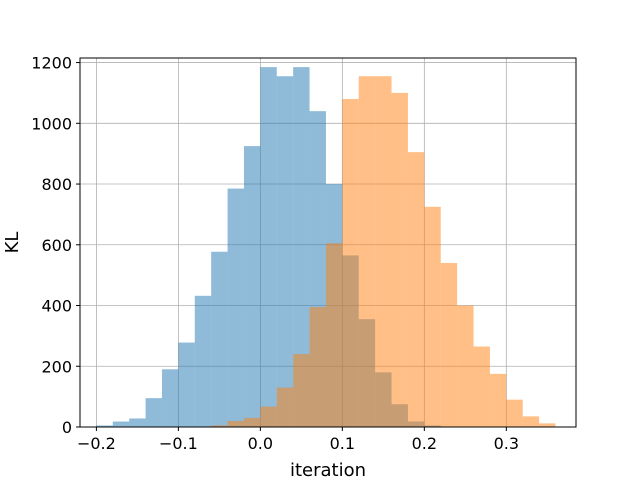 The width and height of the screenshot is (640, 480). What do you see at coordinates (56, 366) in the screenshot?
I see `y-tick-label: 200` at bounding box center [56, 366].